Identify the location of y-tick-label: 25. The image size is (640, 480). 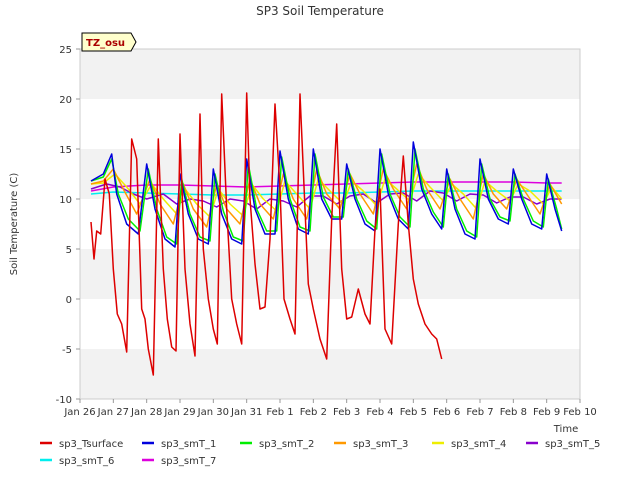
(65, 50).